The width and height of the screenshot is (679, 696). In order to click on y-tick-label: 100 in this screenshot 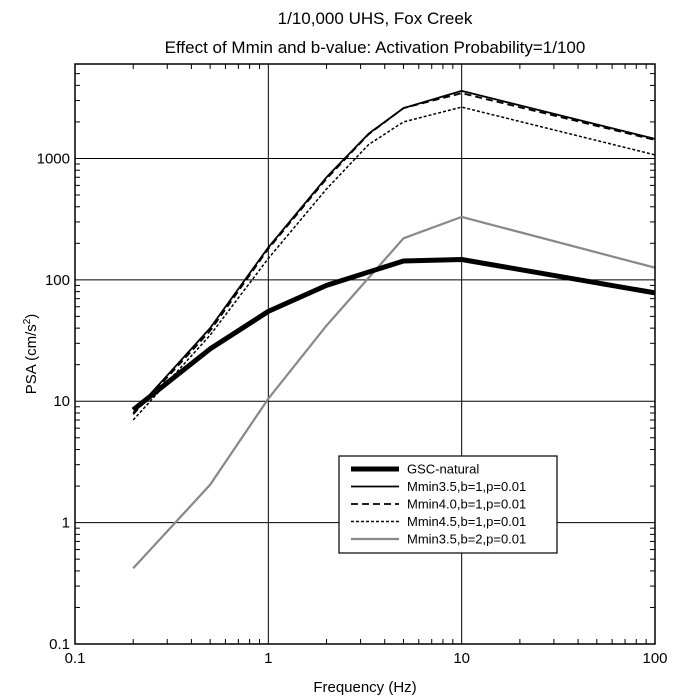, I will do `click(57, 280)`.